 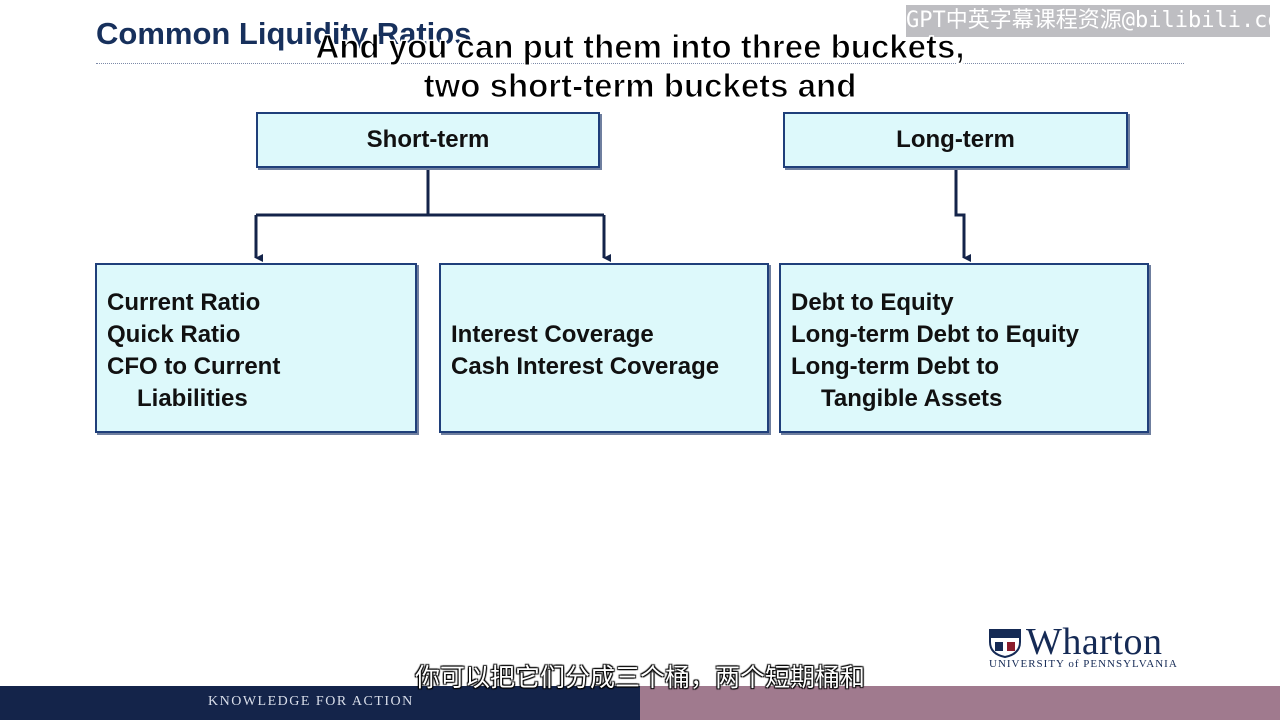 What do you see at coordinates (1005, 643) in the screenshot?
I see `wharton-shield-icon` at bounding box center [1005, 643].